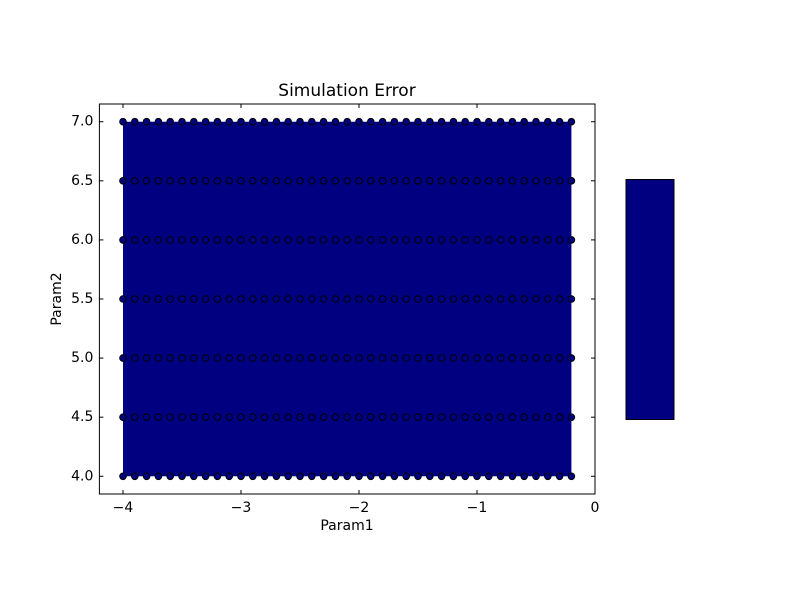 Image resolution: width=800 pixels, height=604 pixels. What do you see at coordinates (241, 508) in the screenshot?
I see `x-tick-label: −3` at bounding box center [241, 508].